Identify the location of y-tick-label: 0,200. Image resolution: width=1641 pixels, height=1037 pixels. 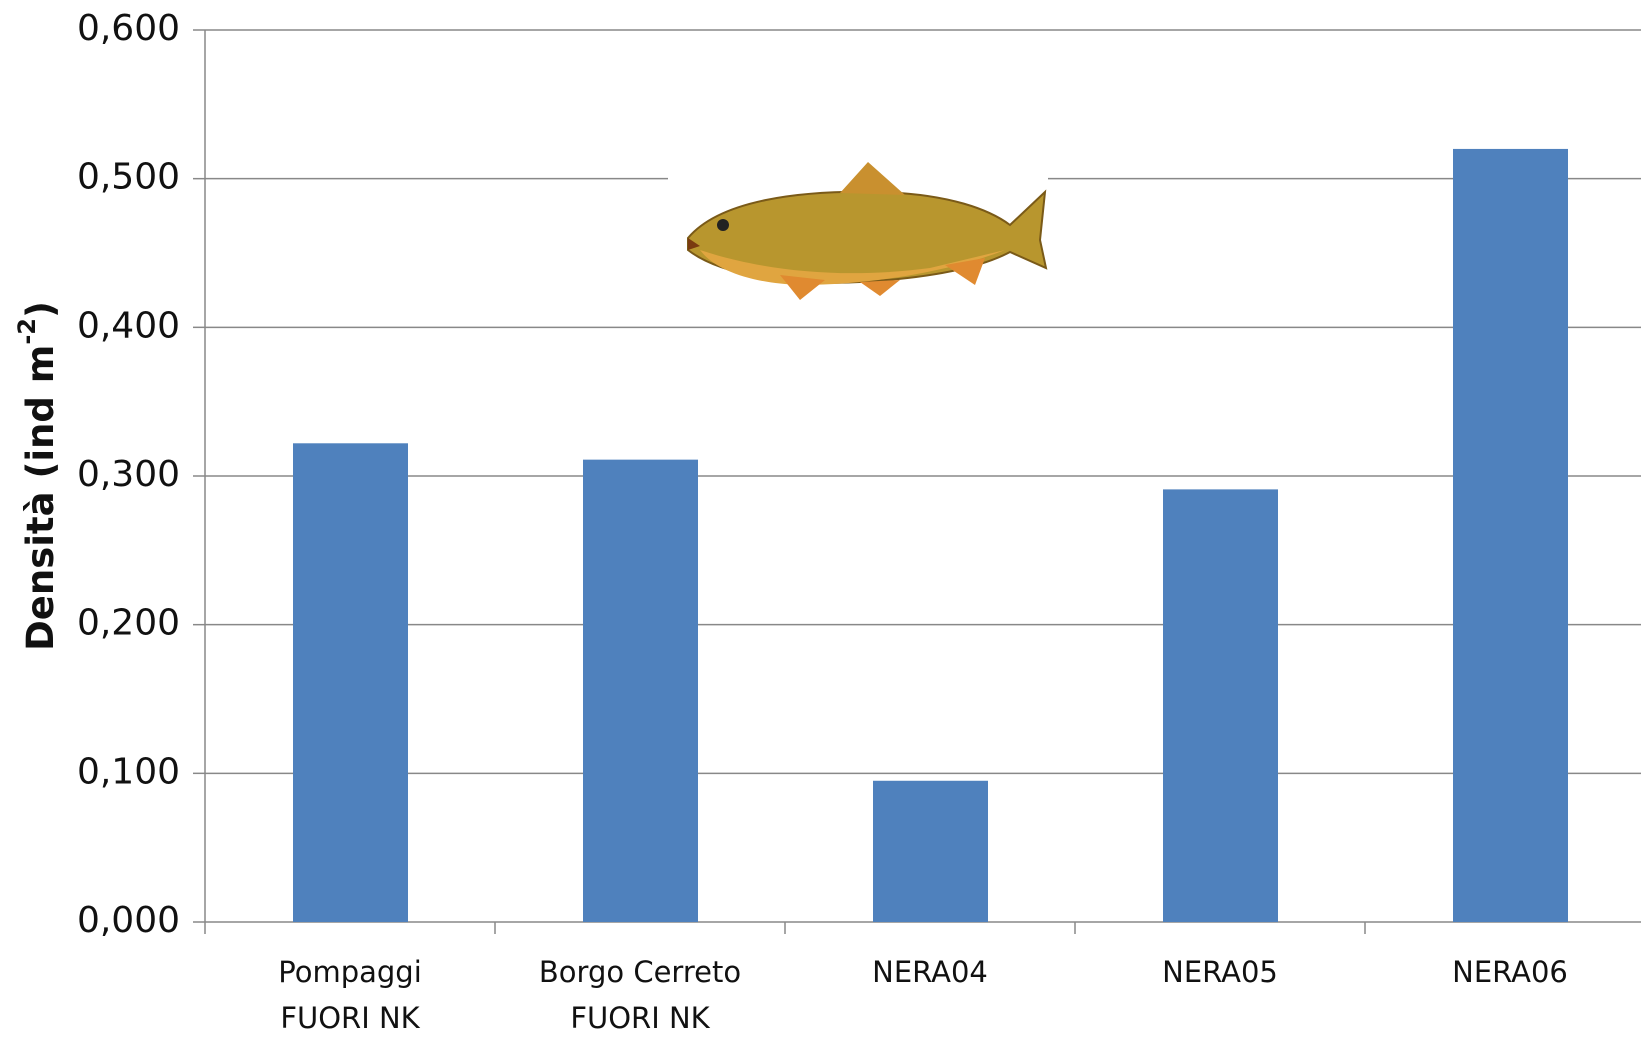
(128, 623).